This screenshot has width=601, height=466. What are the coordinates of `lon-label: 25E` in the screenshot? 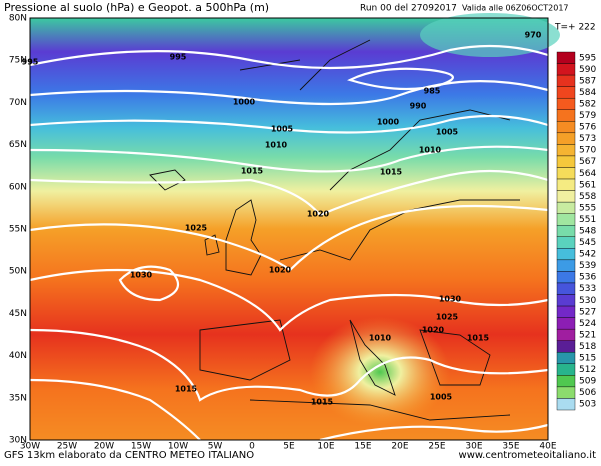 It's located at (436, 447).